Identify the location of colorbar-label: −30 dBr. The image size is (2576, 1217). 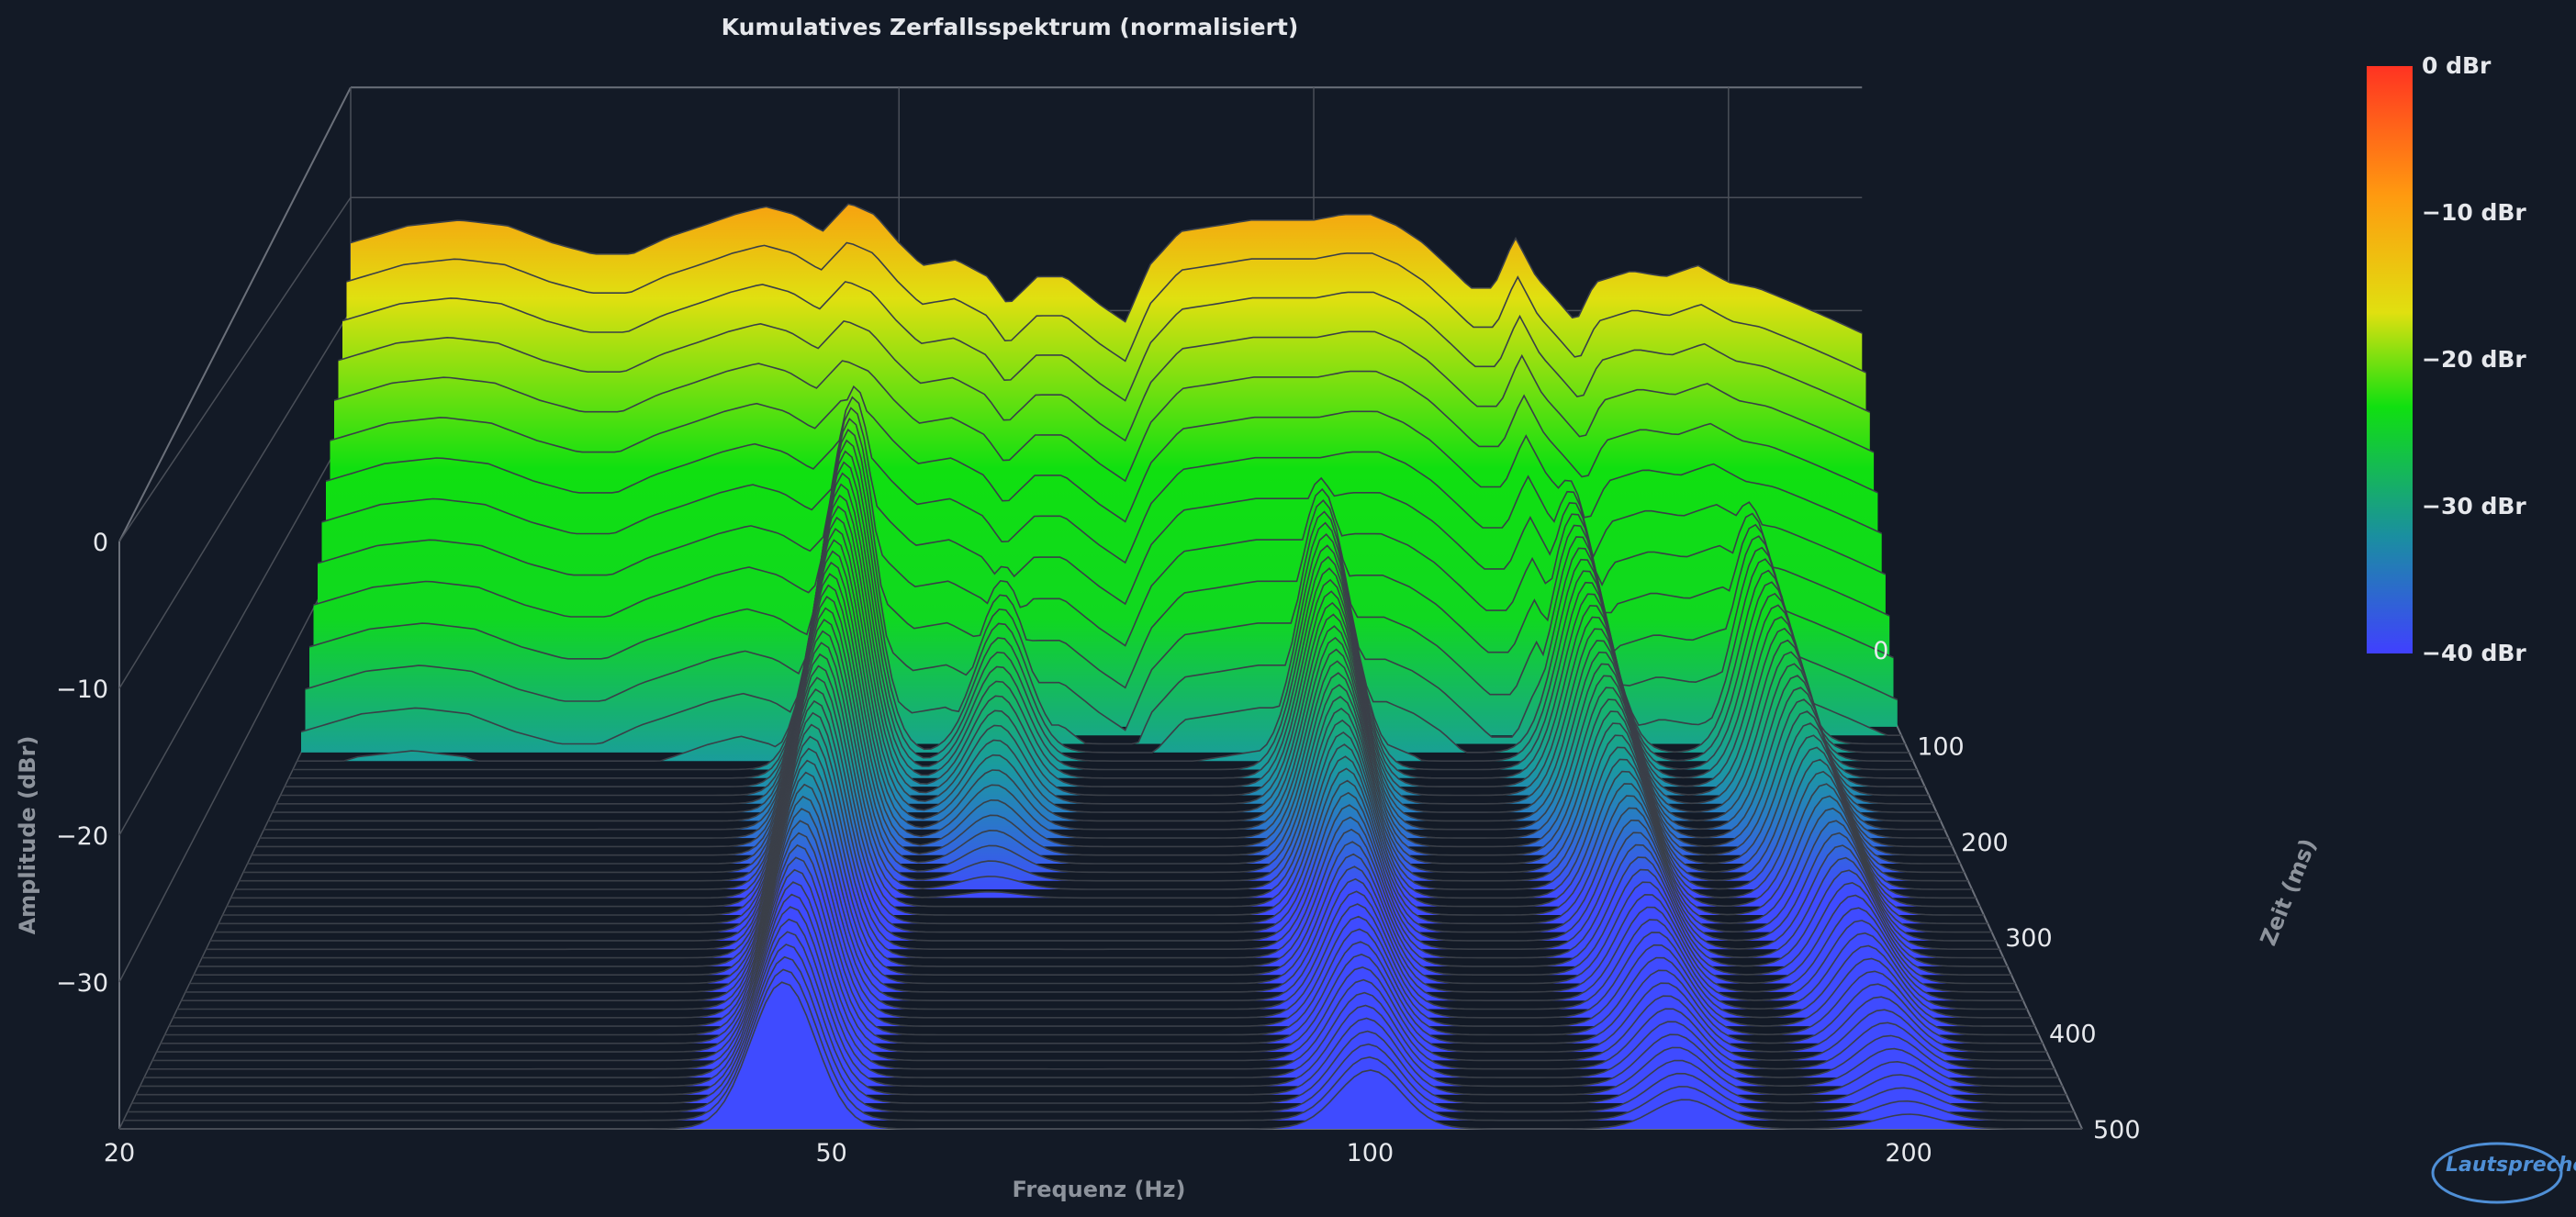
(2474, 506).